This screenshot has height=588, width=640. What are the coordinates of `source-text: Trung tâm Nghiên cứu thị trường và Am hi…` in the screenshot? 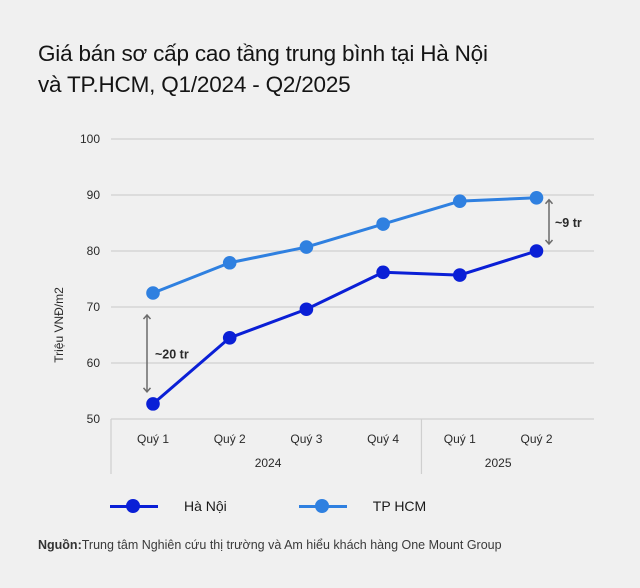 It's located at (291, 545).